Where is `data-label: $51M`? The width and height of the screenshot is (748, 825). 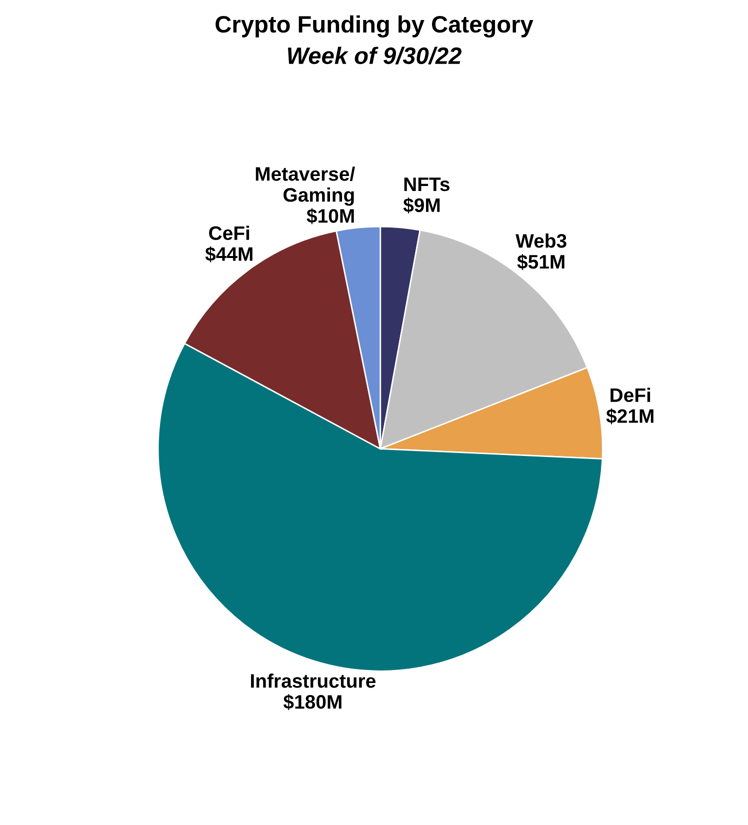
data-label: $51M is located at coordinates (540, 262).